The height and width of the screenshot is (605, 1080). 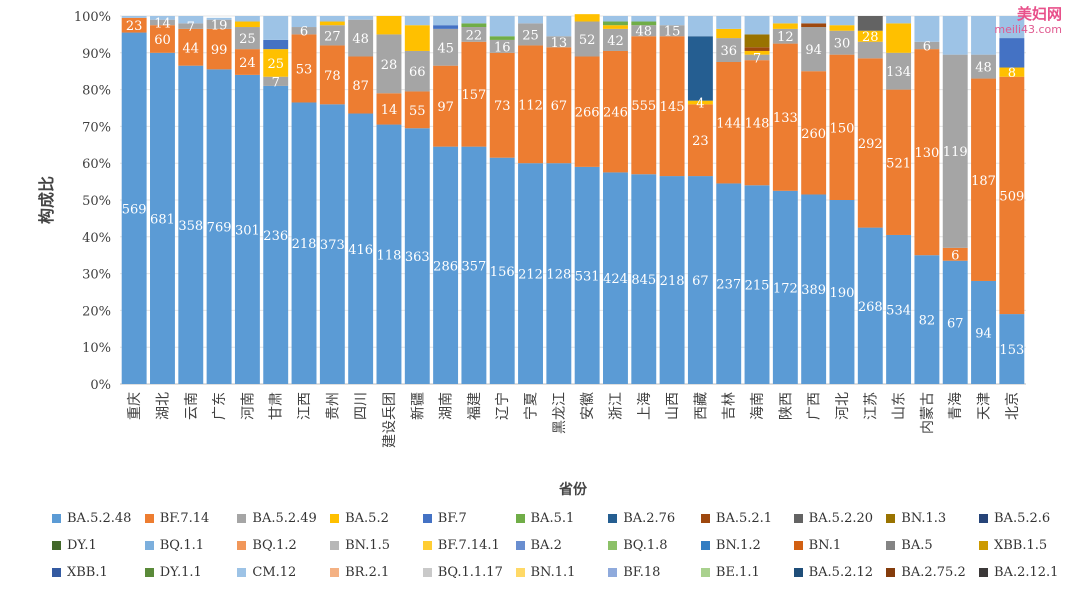 I want to click on data-label: 67, so click(x=700, y=281).